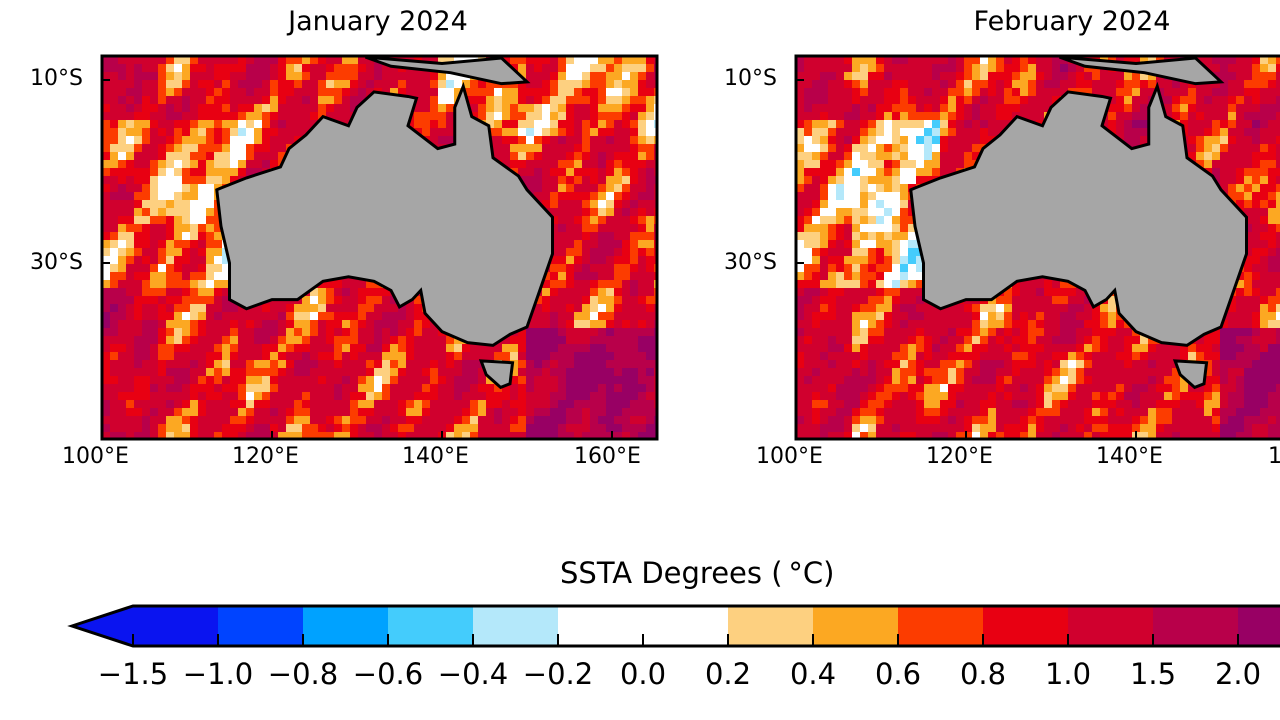 This screenshot has width=1280, height=720. I want to click on panel-title-february: February 2024, so click(1072, 21).